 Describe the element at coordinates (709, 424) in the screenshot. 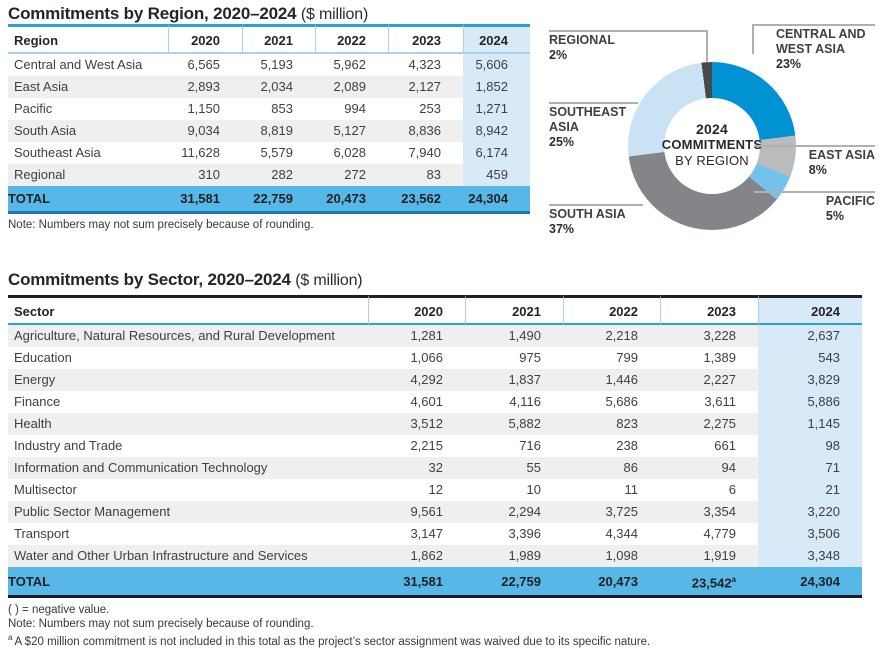

I see `value-cell: 2,275` at that location.